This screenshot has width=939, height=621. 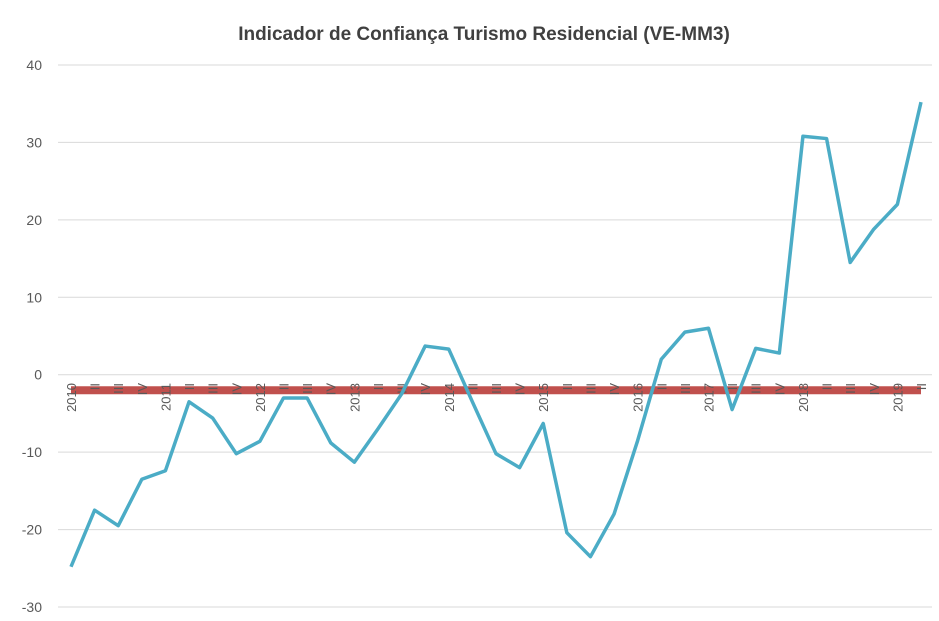 What do you see at coordinates (34, 220) in the screenshot?
I see `y-tick-label: 20` at bounding box center [34, 220].